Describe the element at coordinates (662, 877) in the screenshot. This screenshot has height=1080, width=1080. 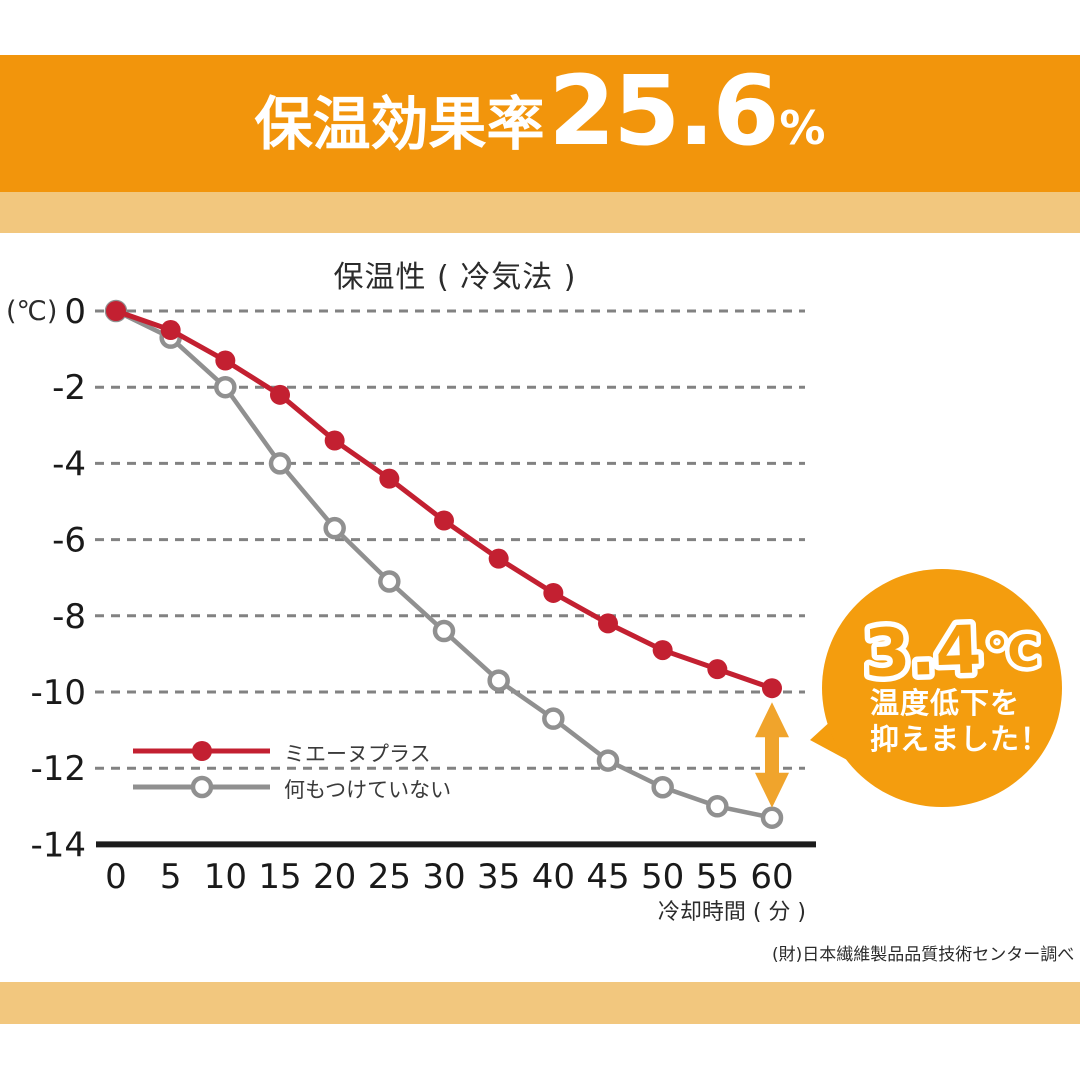
I see `x-tick-label: 50` at that location.